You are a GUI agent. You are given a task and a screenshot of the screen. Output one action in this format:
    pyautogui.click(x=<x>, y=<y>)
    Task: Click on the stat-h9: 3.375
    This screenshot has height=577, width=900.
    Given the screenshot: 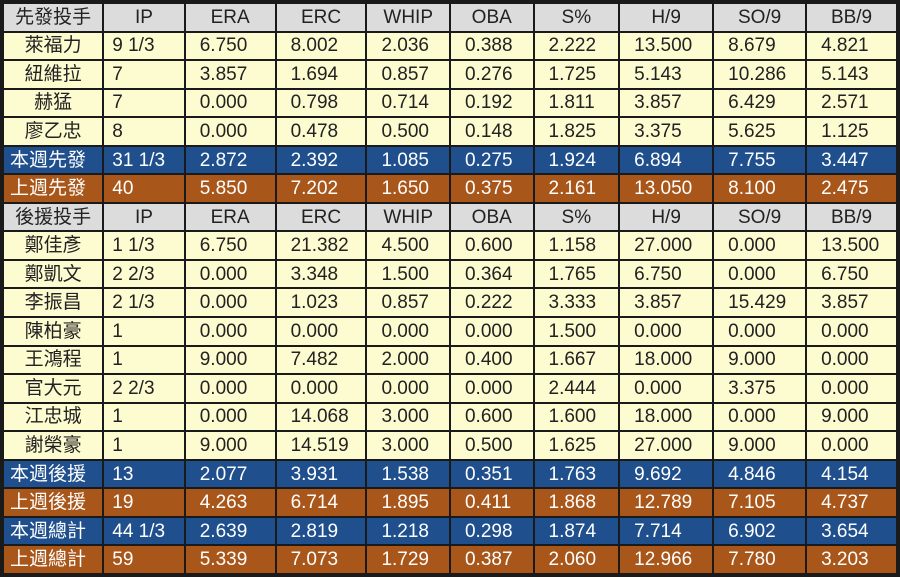 What is the action you would take?
    pyautogui.click(x=666, y=131)
    